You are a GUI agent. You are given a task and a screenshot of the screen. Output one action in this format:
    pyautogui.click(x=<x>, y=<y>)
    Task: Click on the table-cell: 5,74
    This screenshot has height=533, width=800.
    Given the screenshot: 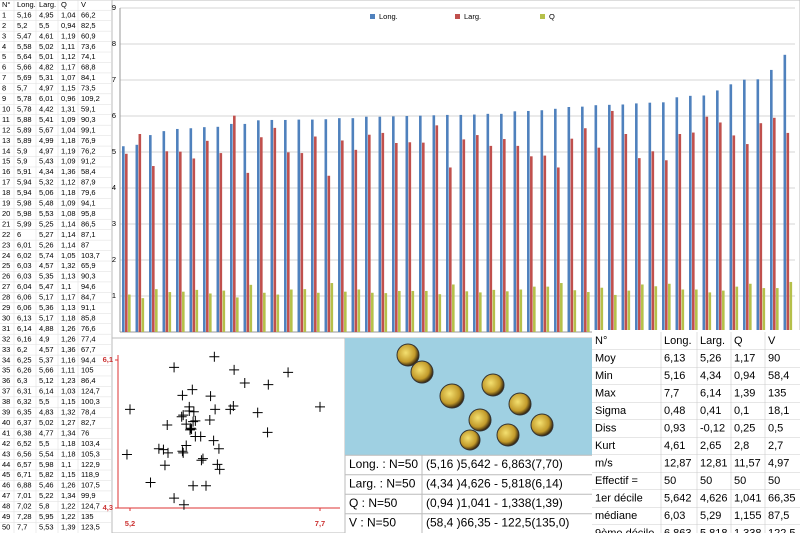 What is the action you would take?
    pyautogui.click(x=46, y=255)
    